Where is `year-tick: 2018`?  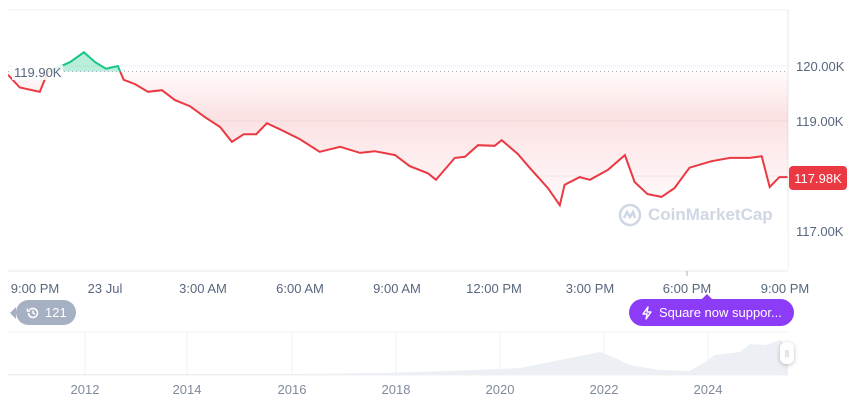
year-tick: 2018 is located at coordinates (396, 389).